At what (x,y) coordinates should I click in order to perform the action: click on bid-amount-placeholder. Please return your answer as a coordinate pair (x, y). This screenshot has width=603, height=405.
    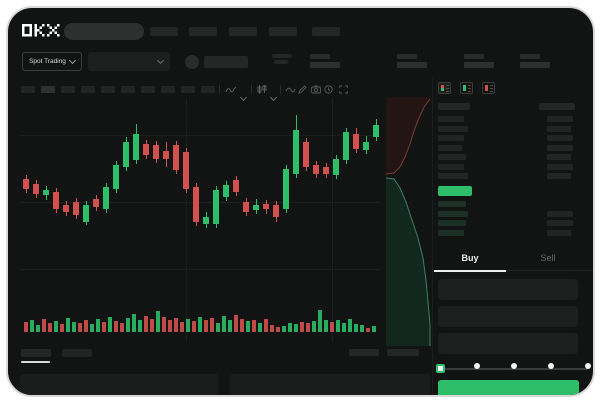
    Looking at the image, I should click on (560, 223).